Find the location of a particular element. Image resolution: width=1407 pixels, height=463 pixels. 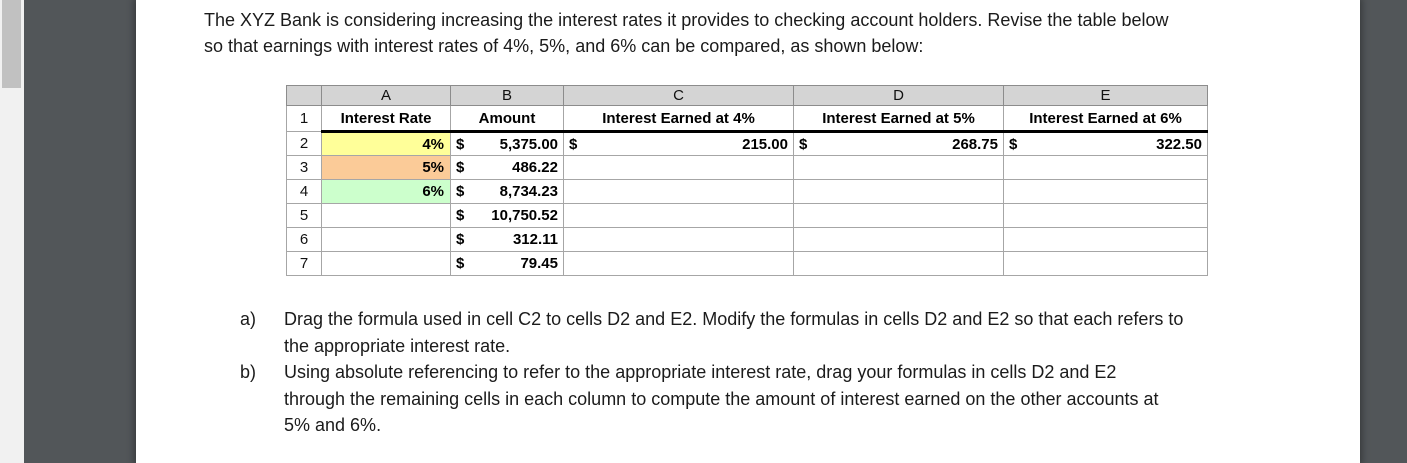

cell-e3 is located at coordinates (1105, 167).